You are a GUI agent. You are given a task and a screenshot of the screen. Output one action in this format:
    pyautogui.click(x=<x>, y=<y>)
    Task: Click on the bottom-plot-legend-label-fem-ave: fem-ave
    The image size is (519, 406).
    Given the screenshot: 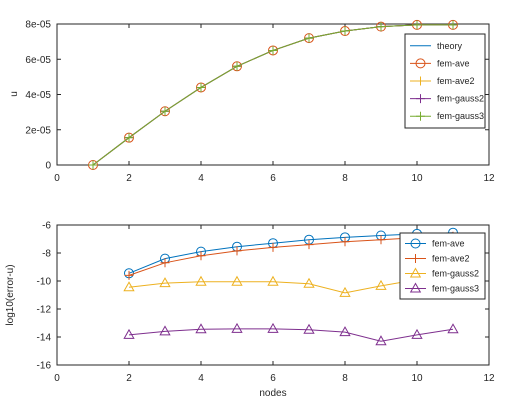 What is the action you would take?
    pyautogui.click(x=448, y=244)
    